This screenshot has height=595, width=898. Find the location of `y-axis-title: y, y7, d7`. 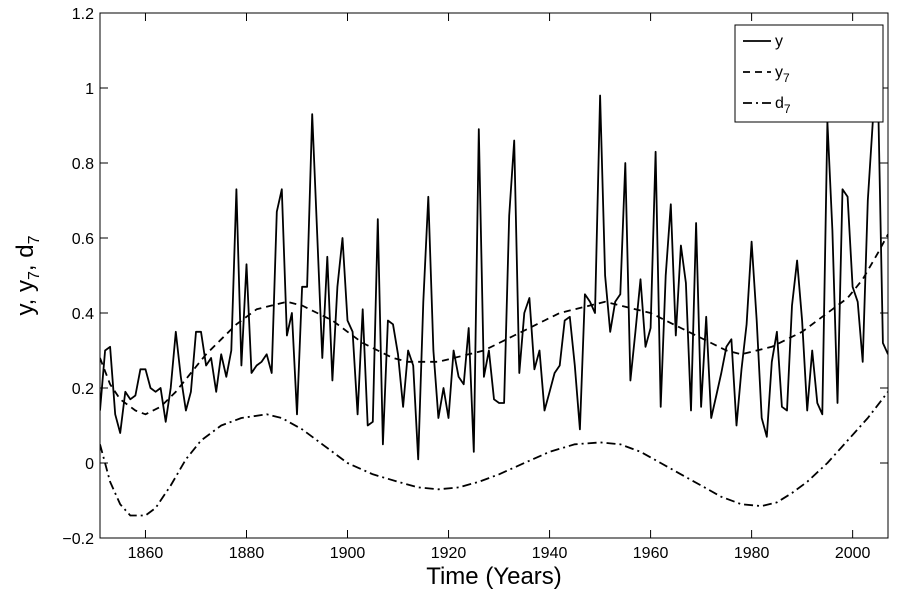

y-axis-title: y, y7, d7 is located at coordinates (27, 275).